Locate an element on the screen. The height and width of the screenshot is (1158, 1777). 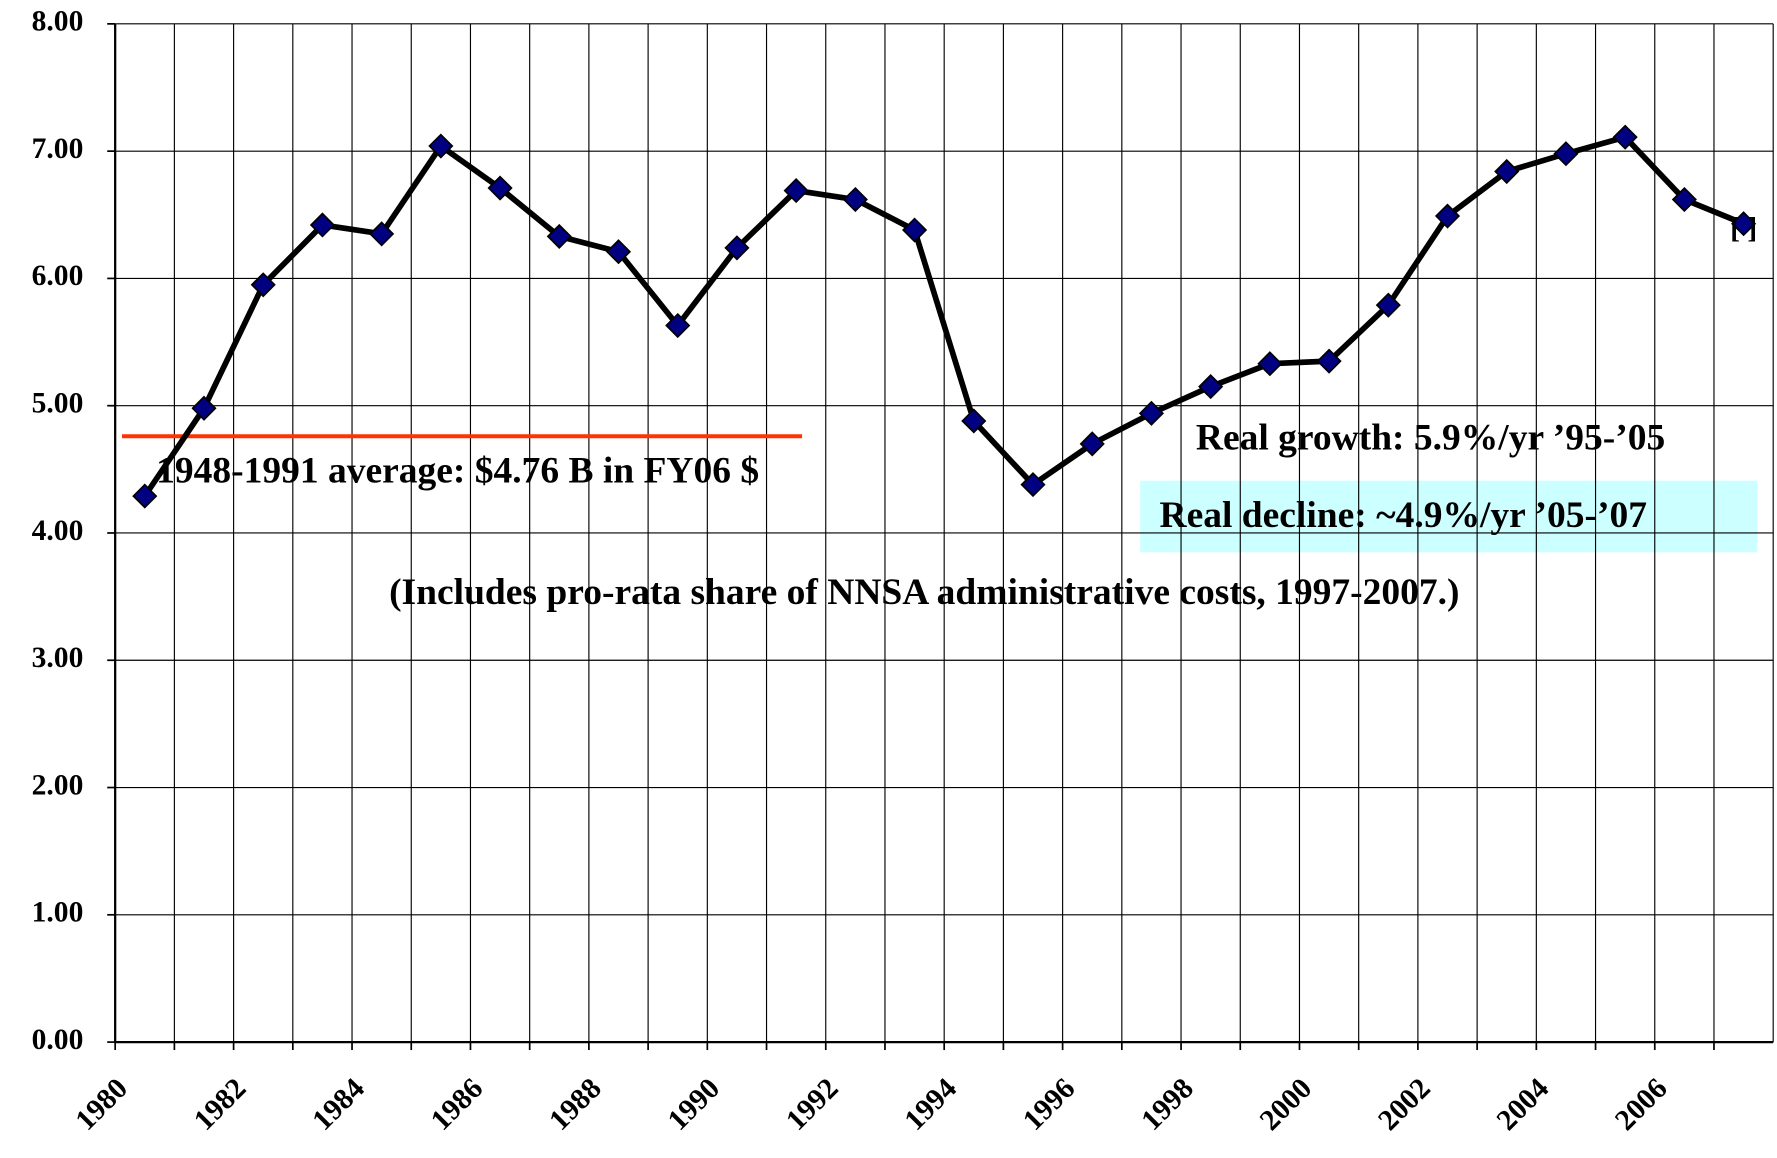
annotation: Real growth: 5.9%/yr ’95-’05 is located at coordinates (1430, 438).